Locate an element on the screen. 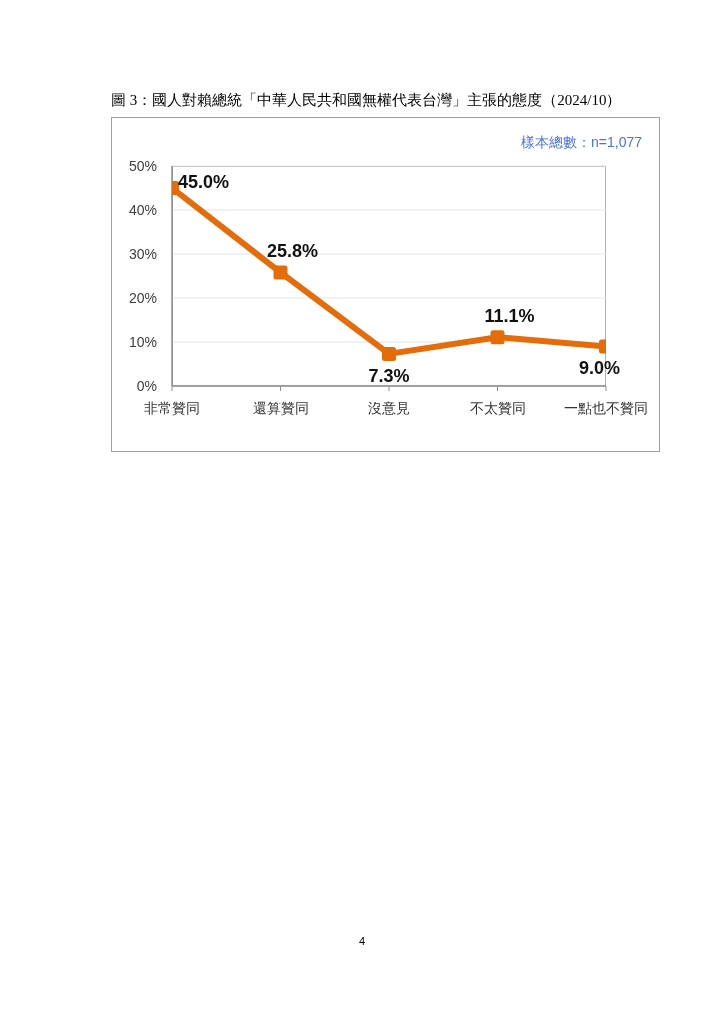  chart-title: 圖 3：國人對賴總統「中華人民共和國無權代表台灣」主張的態度（2024/10） is located at coordinates (366, 100).